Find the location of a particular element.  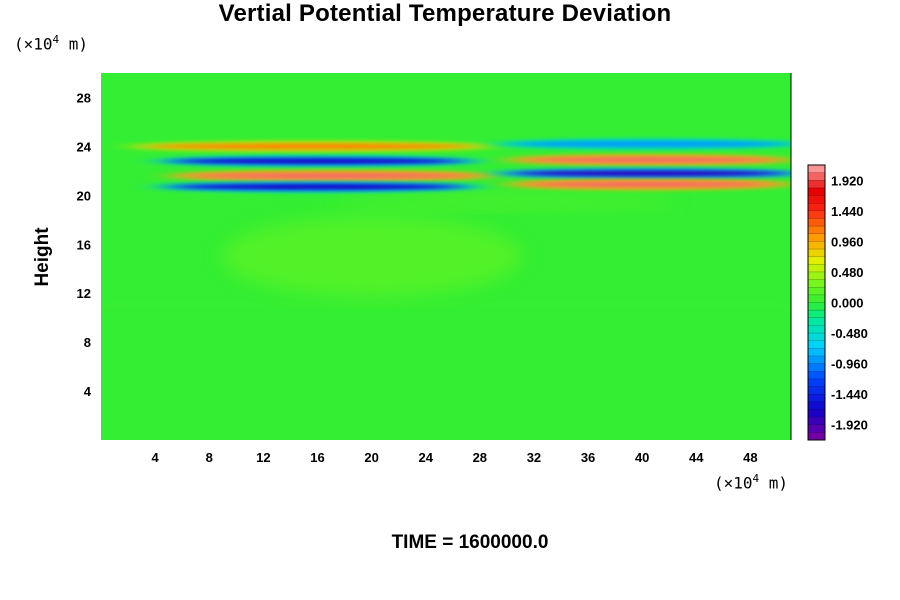

y-axis-ticks: 4 8 12 16 20 24 28 is located at coordinates (84, 244).